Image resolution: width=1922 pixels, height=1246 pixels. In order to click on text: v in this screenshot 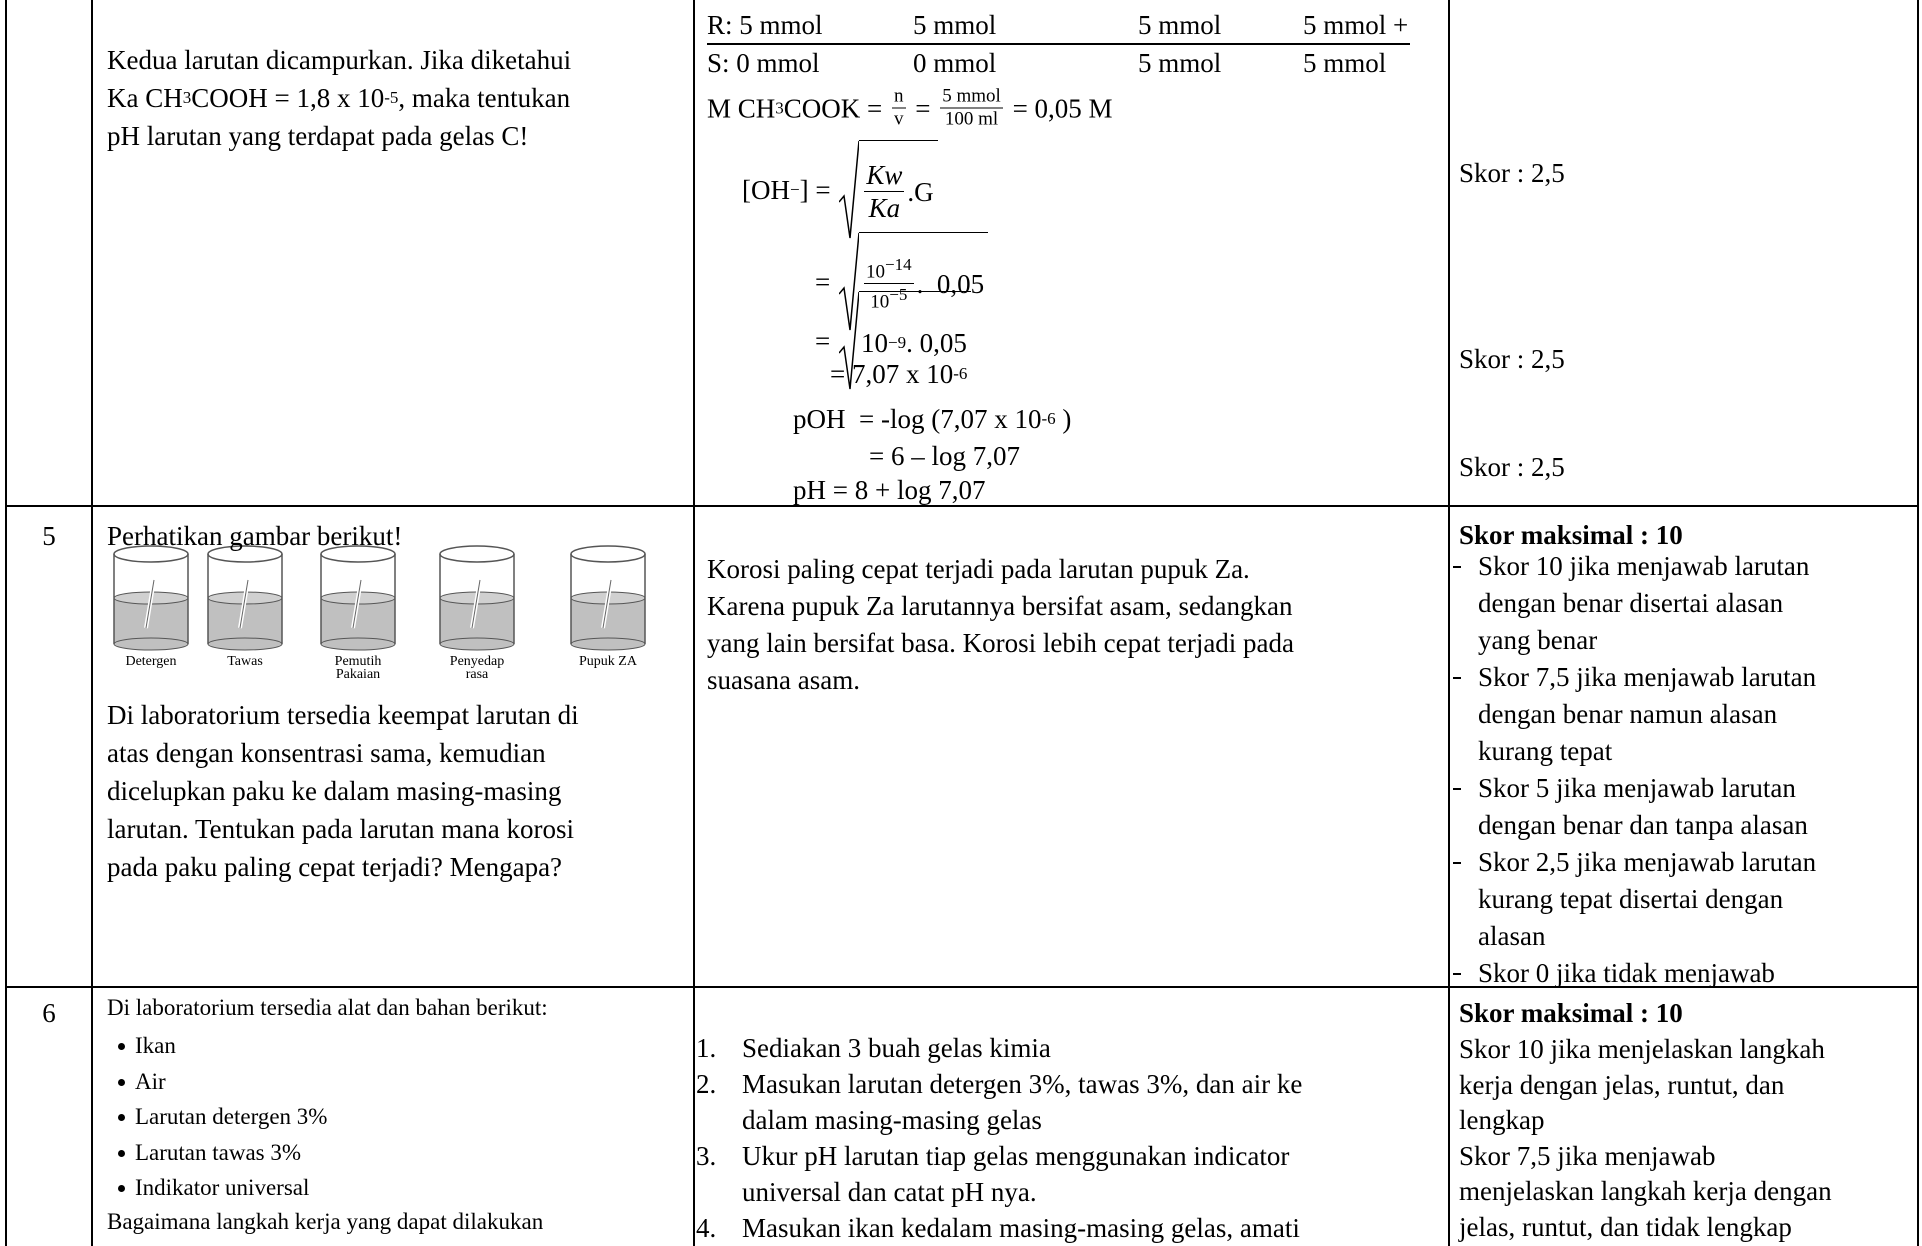, I will do `click(899, 119)`.